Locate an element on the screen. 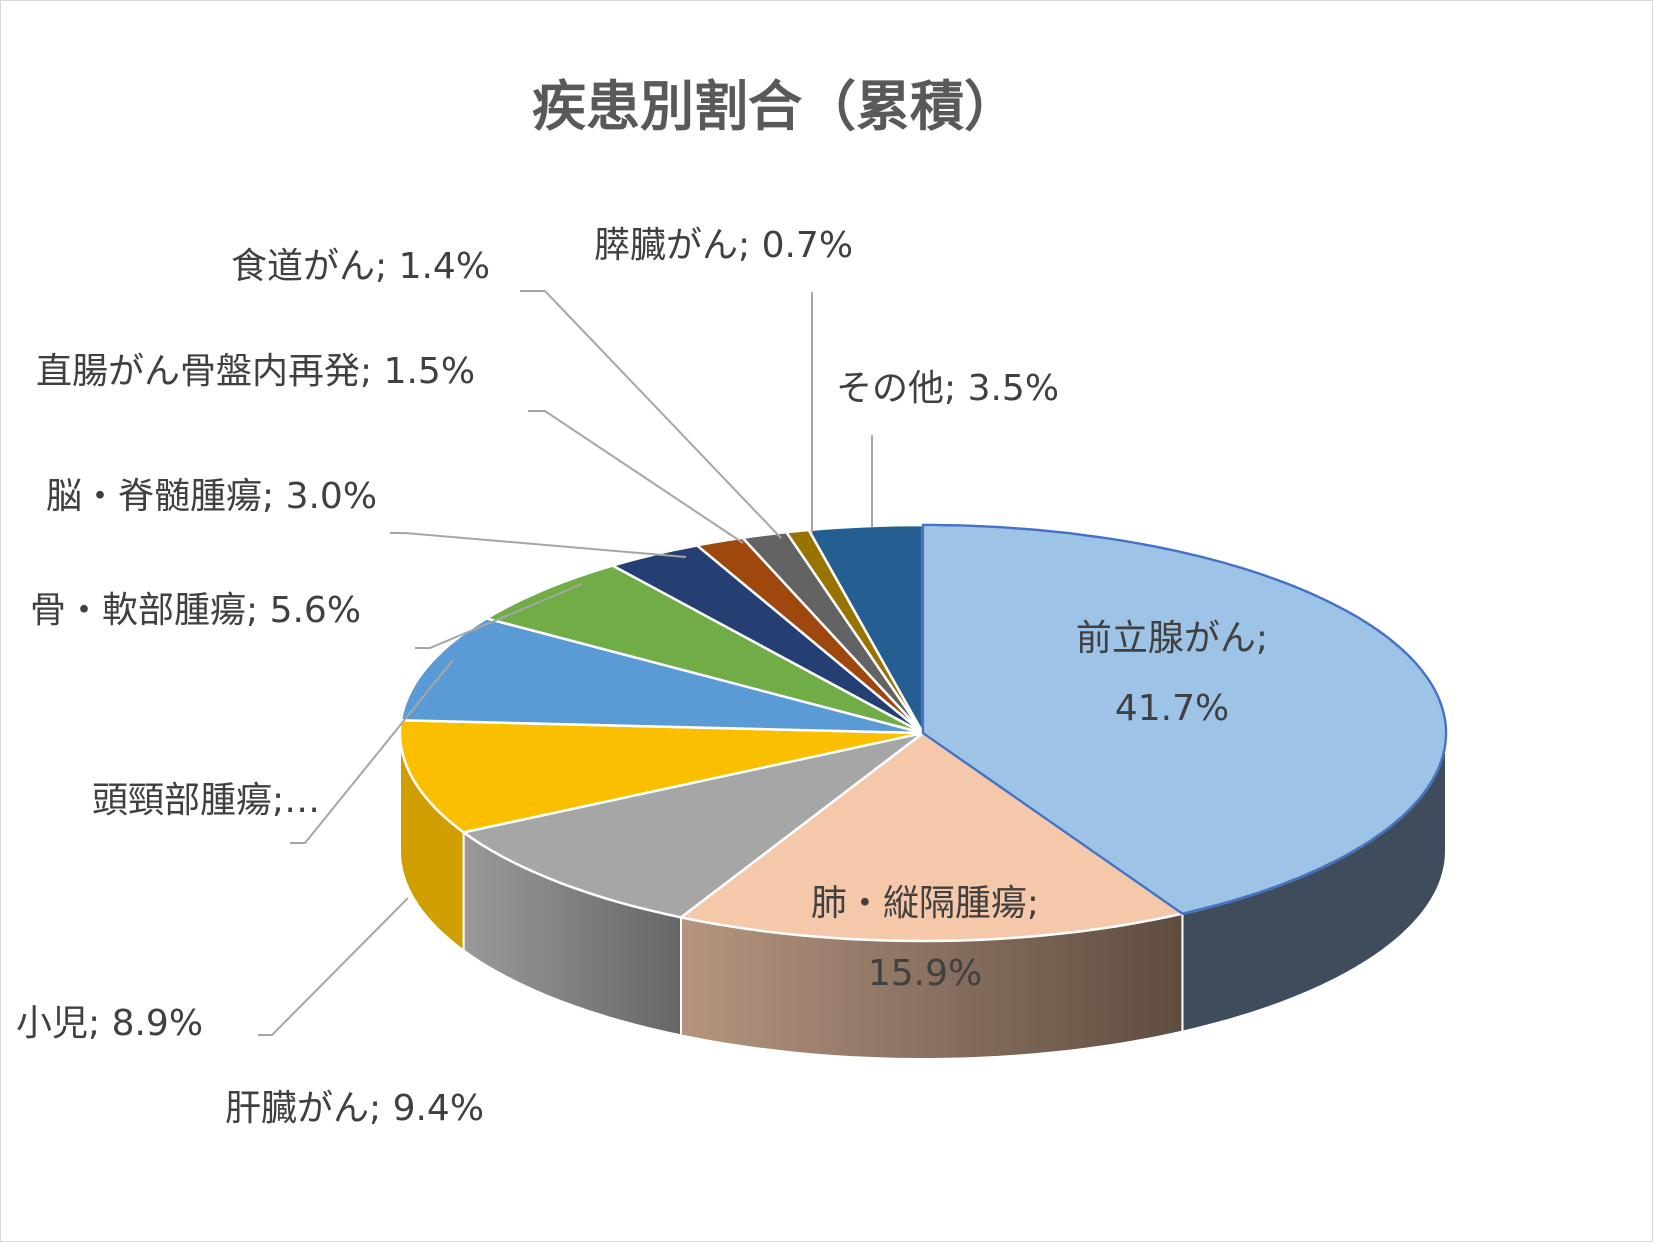  slice-5-top is located at coordinates (705, 649).